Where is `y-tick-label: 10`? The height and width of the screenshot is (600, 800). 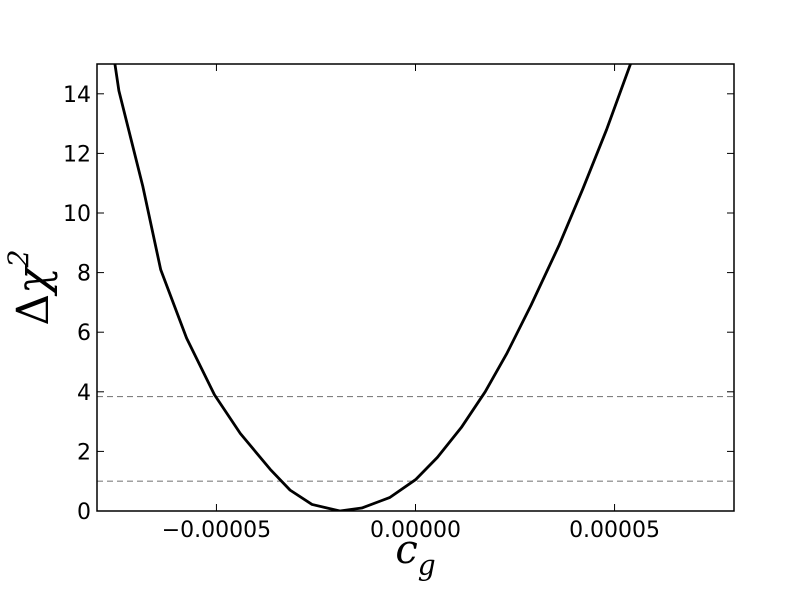
y-tick-label: 10 is located at coordinates (77, 214).